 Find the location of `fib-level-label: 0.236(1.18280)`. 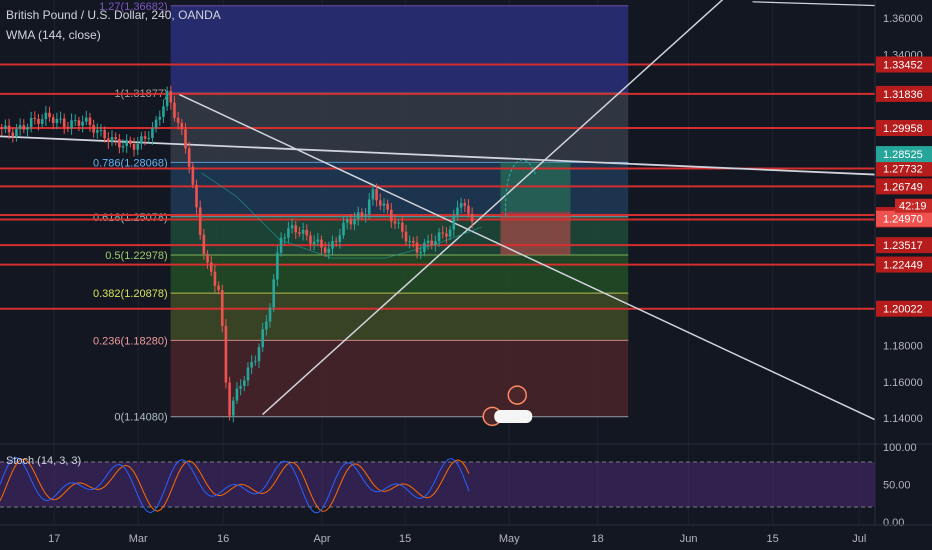

fib-level-label: 0.236(1.18280) is located at coordinates (130, 341).